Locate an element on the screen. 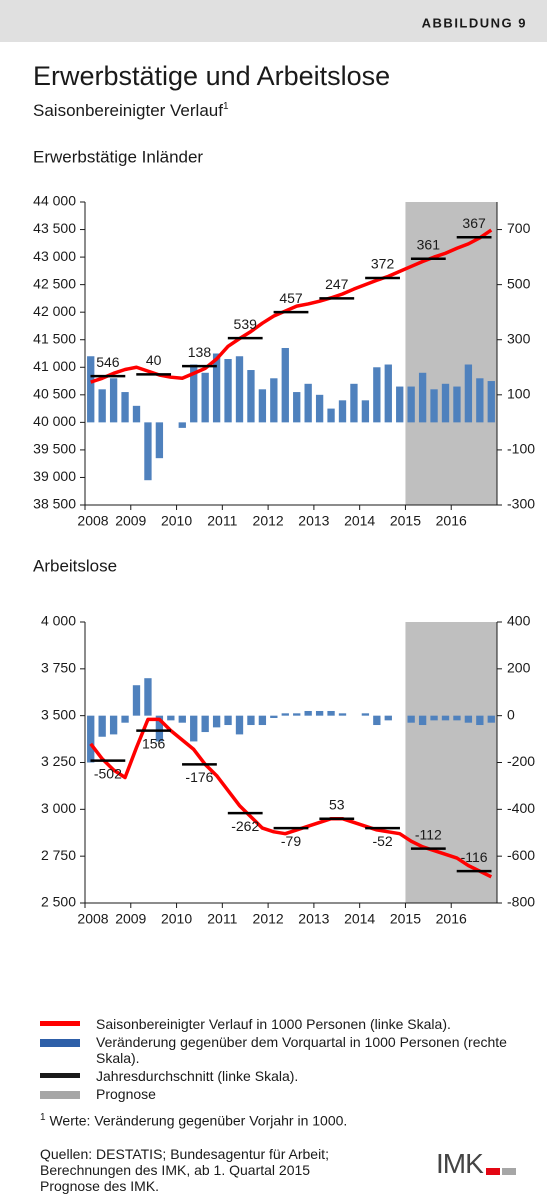  y-tick-label: 38 500 is located at coordinates (54, 504).